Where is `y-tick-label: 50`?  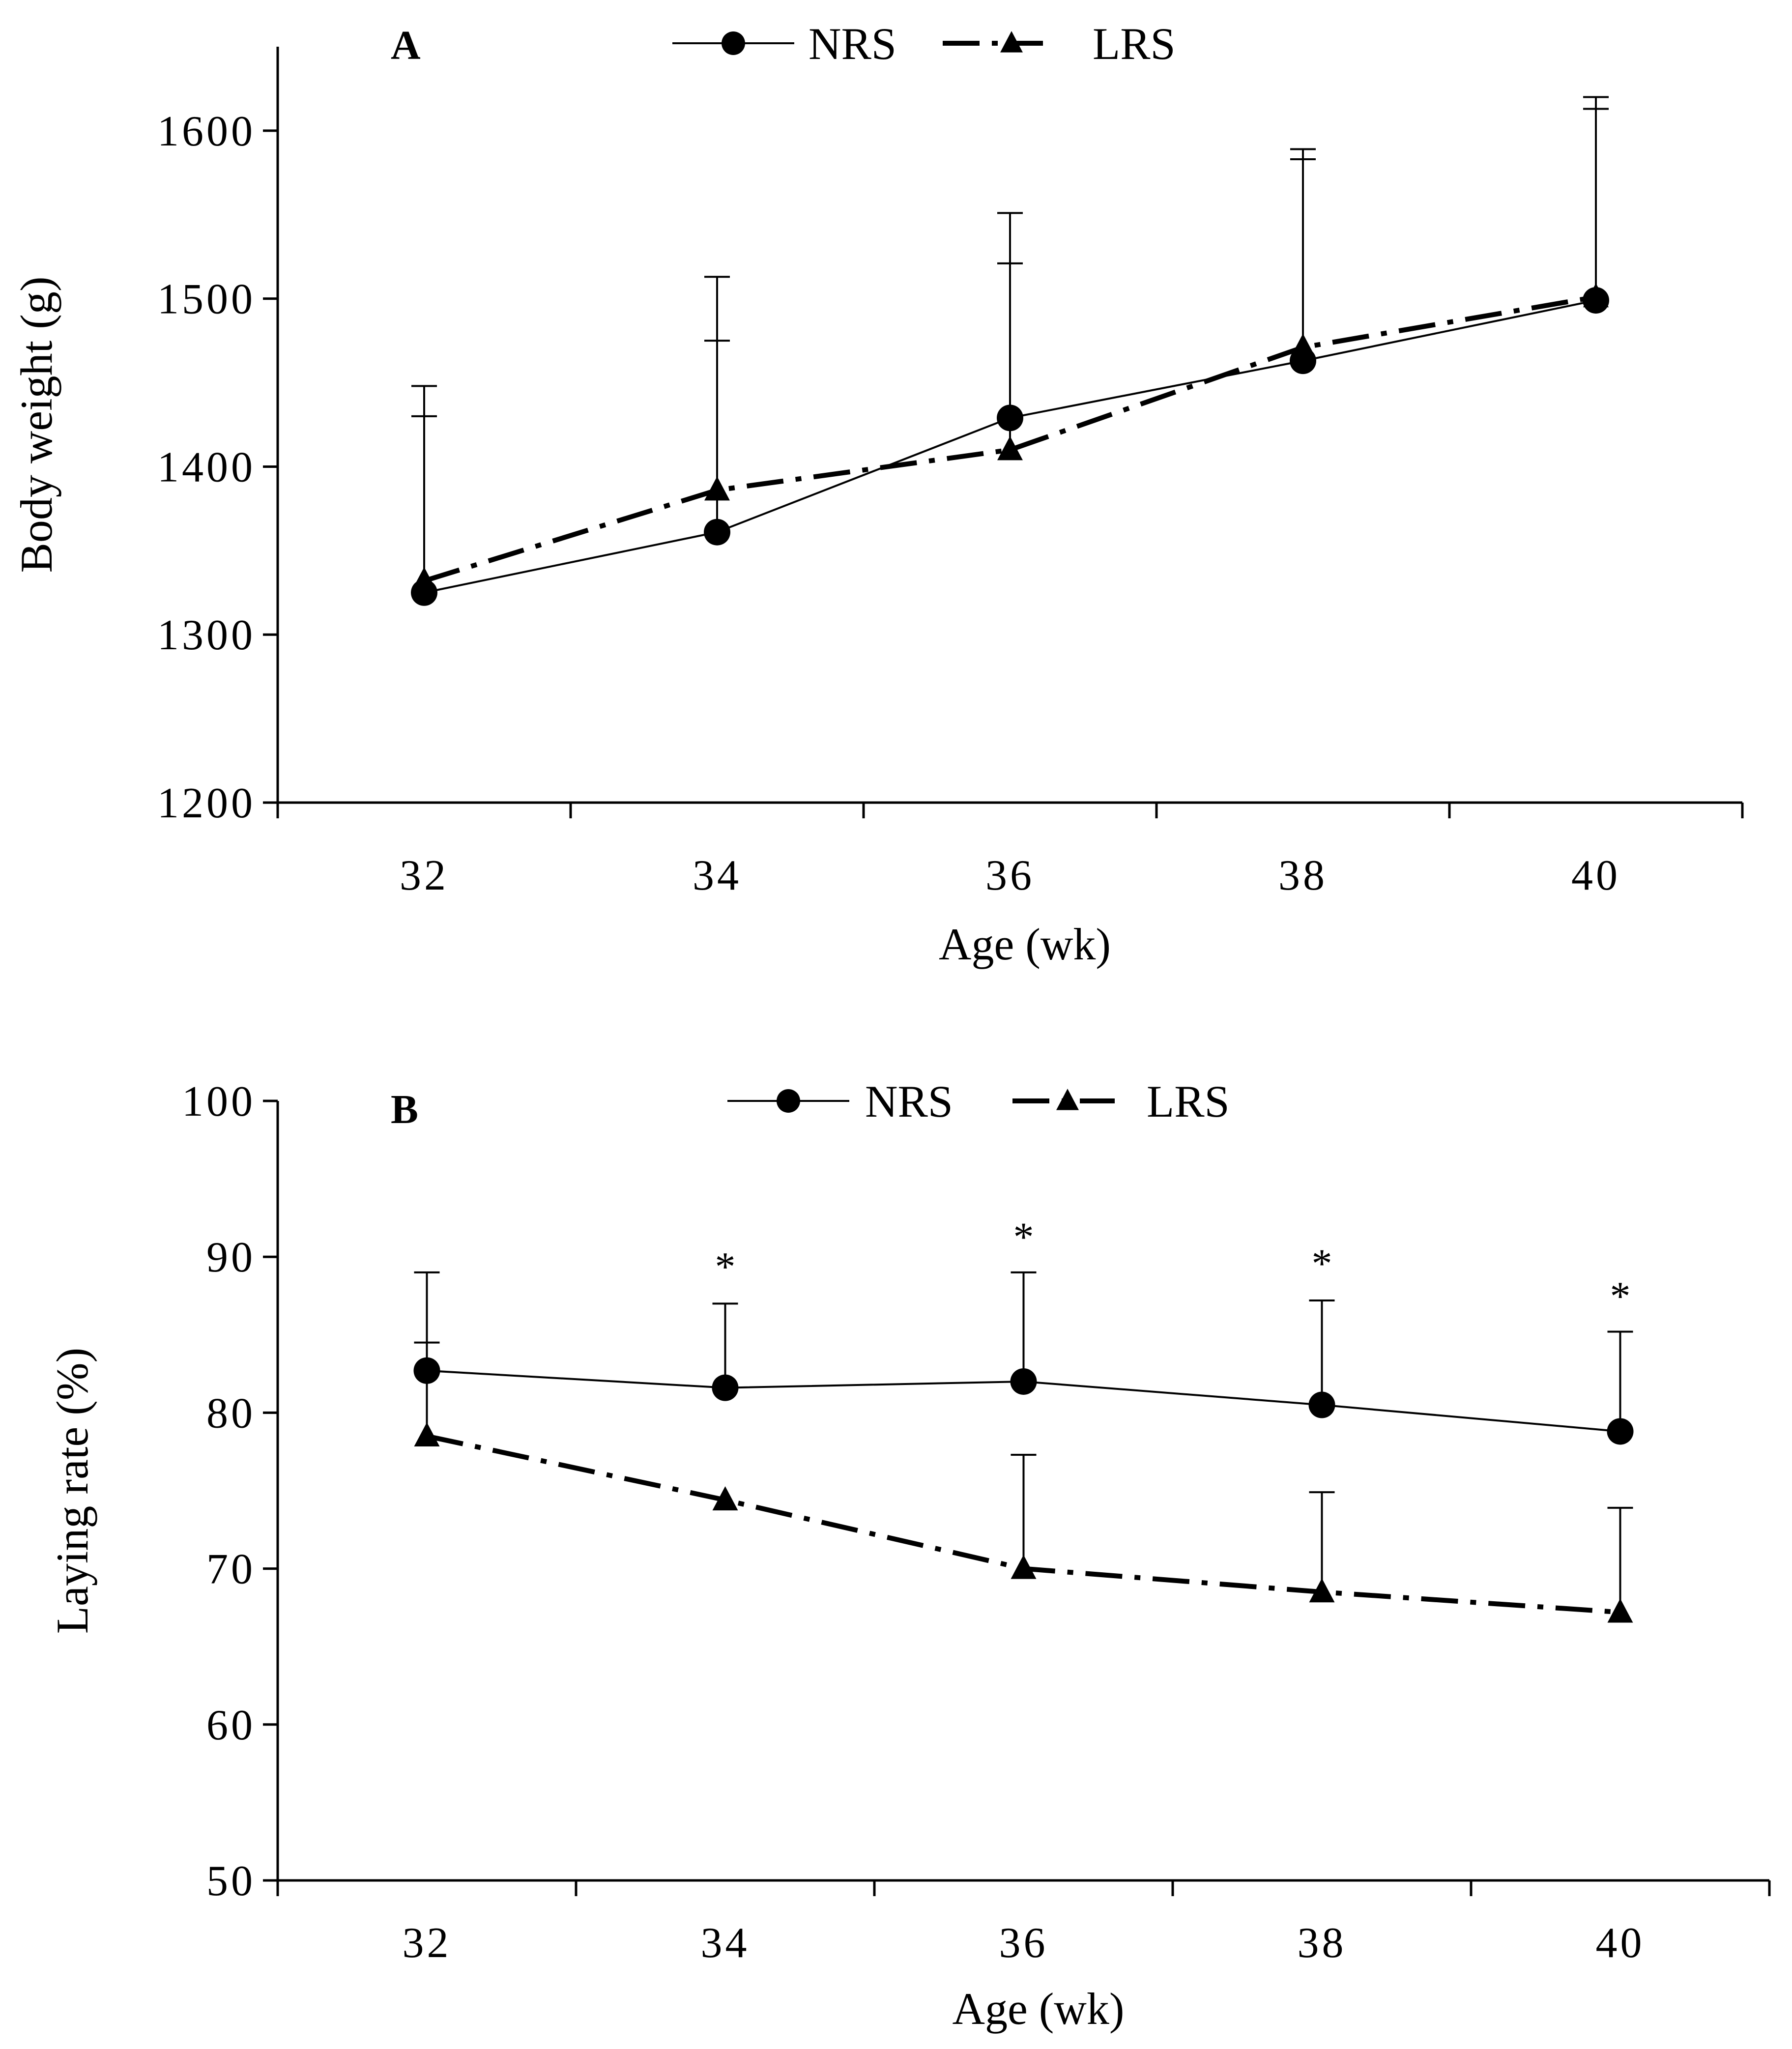
y-tick-label: 50 is located at coordinates (231, 1881).